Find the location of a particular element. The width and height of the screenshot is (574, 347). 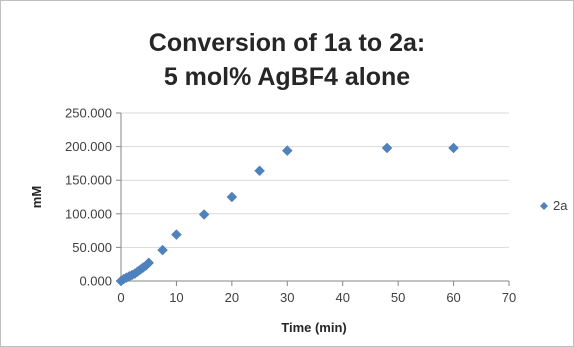

x-tick-label: 60 is located at coordinates (453, 297).